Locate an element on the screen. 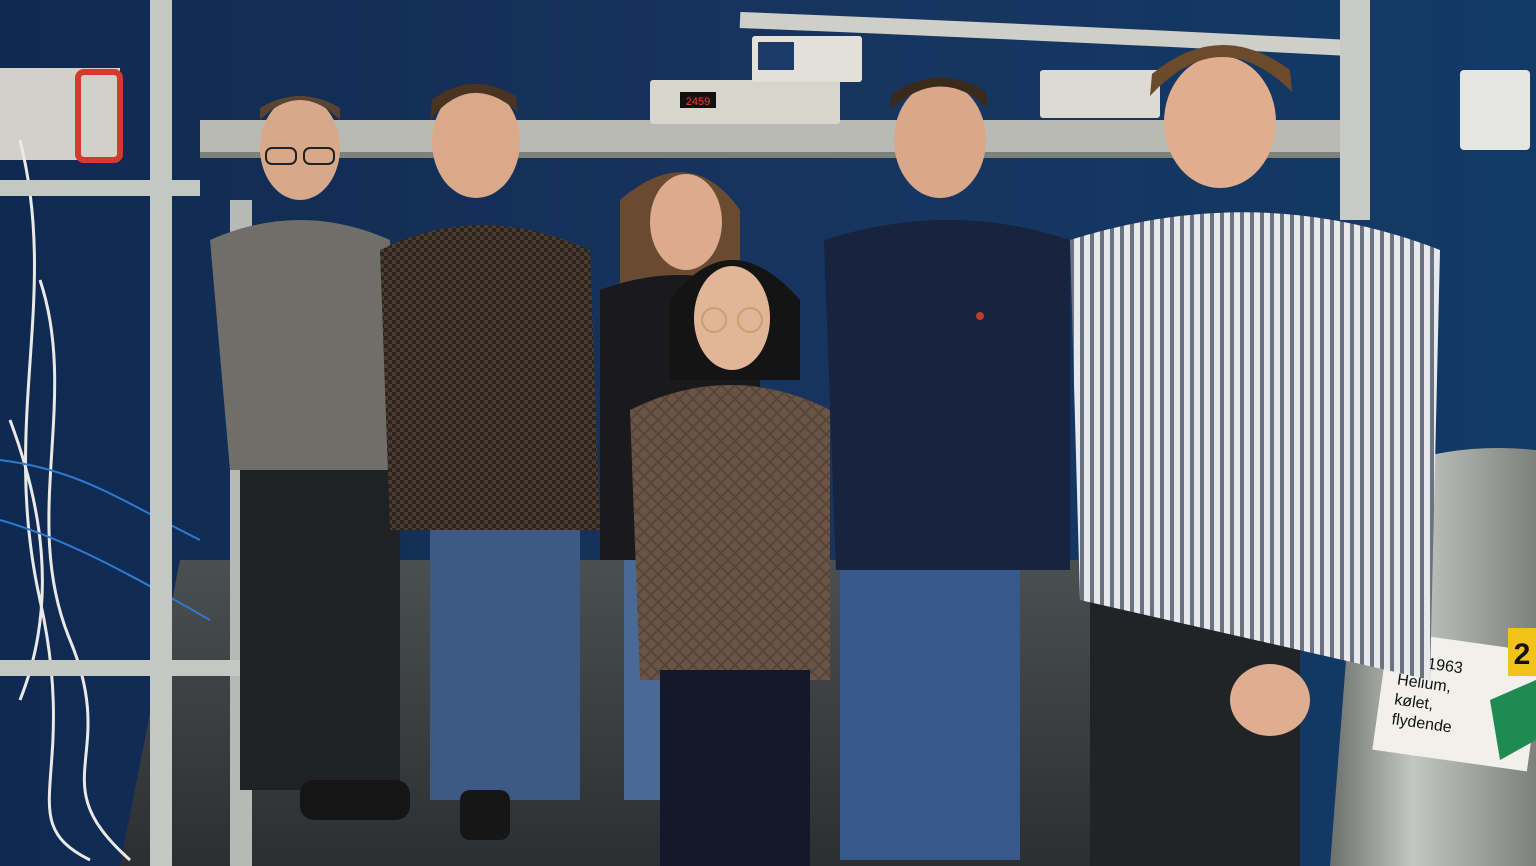 This screenshot has width=1536, height=866. display-panel is located at coordinates (698, 100).